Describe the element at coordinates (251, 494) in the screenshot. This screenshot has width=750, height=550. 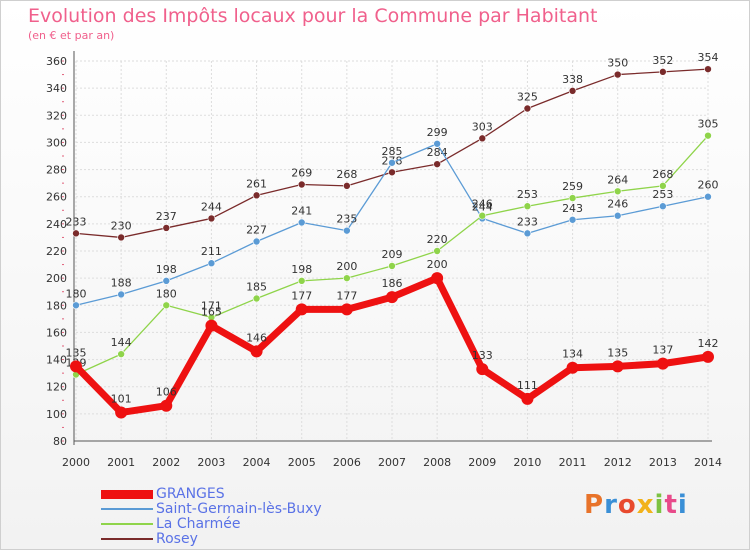
I see `legend-item: GRANGES` at that location.